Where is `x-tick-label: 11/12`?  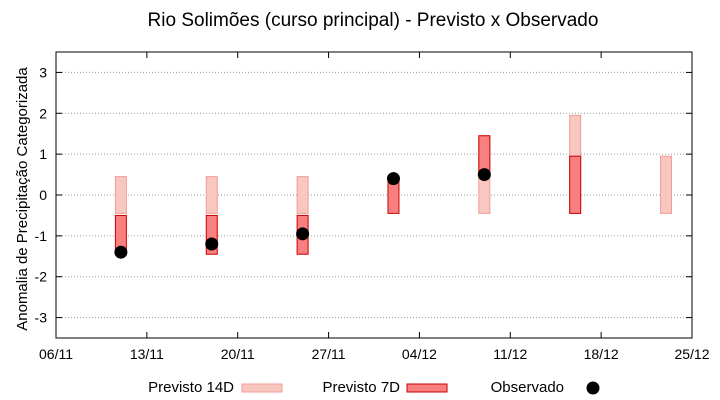
x-tick-label: 11/12 is located at coordinates (510, 354).